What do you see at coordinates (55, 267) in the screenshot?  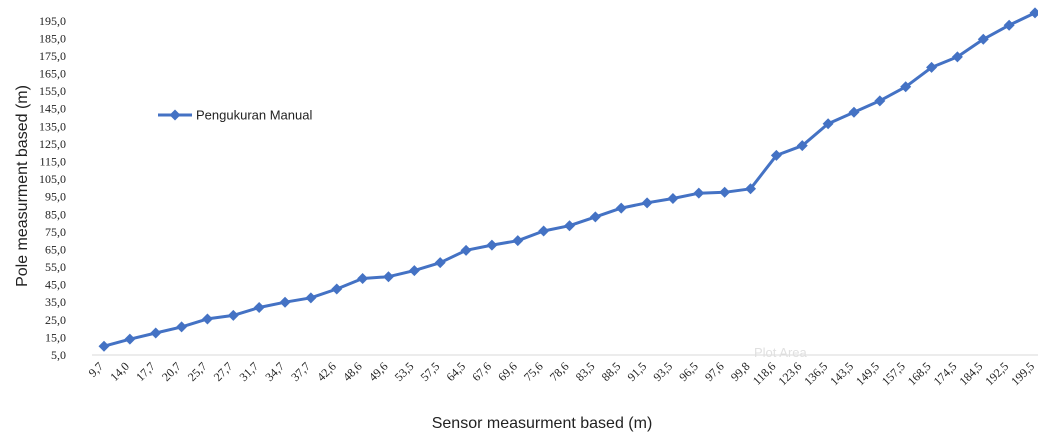 I see `y-tick-label: 55,0` at bounding box center [55, 267].